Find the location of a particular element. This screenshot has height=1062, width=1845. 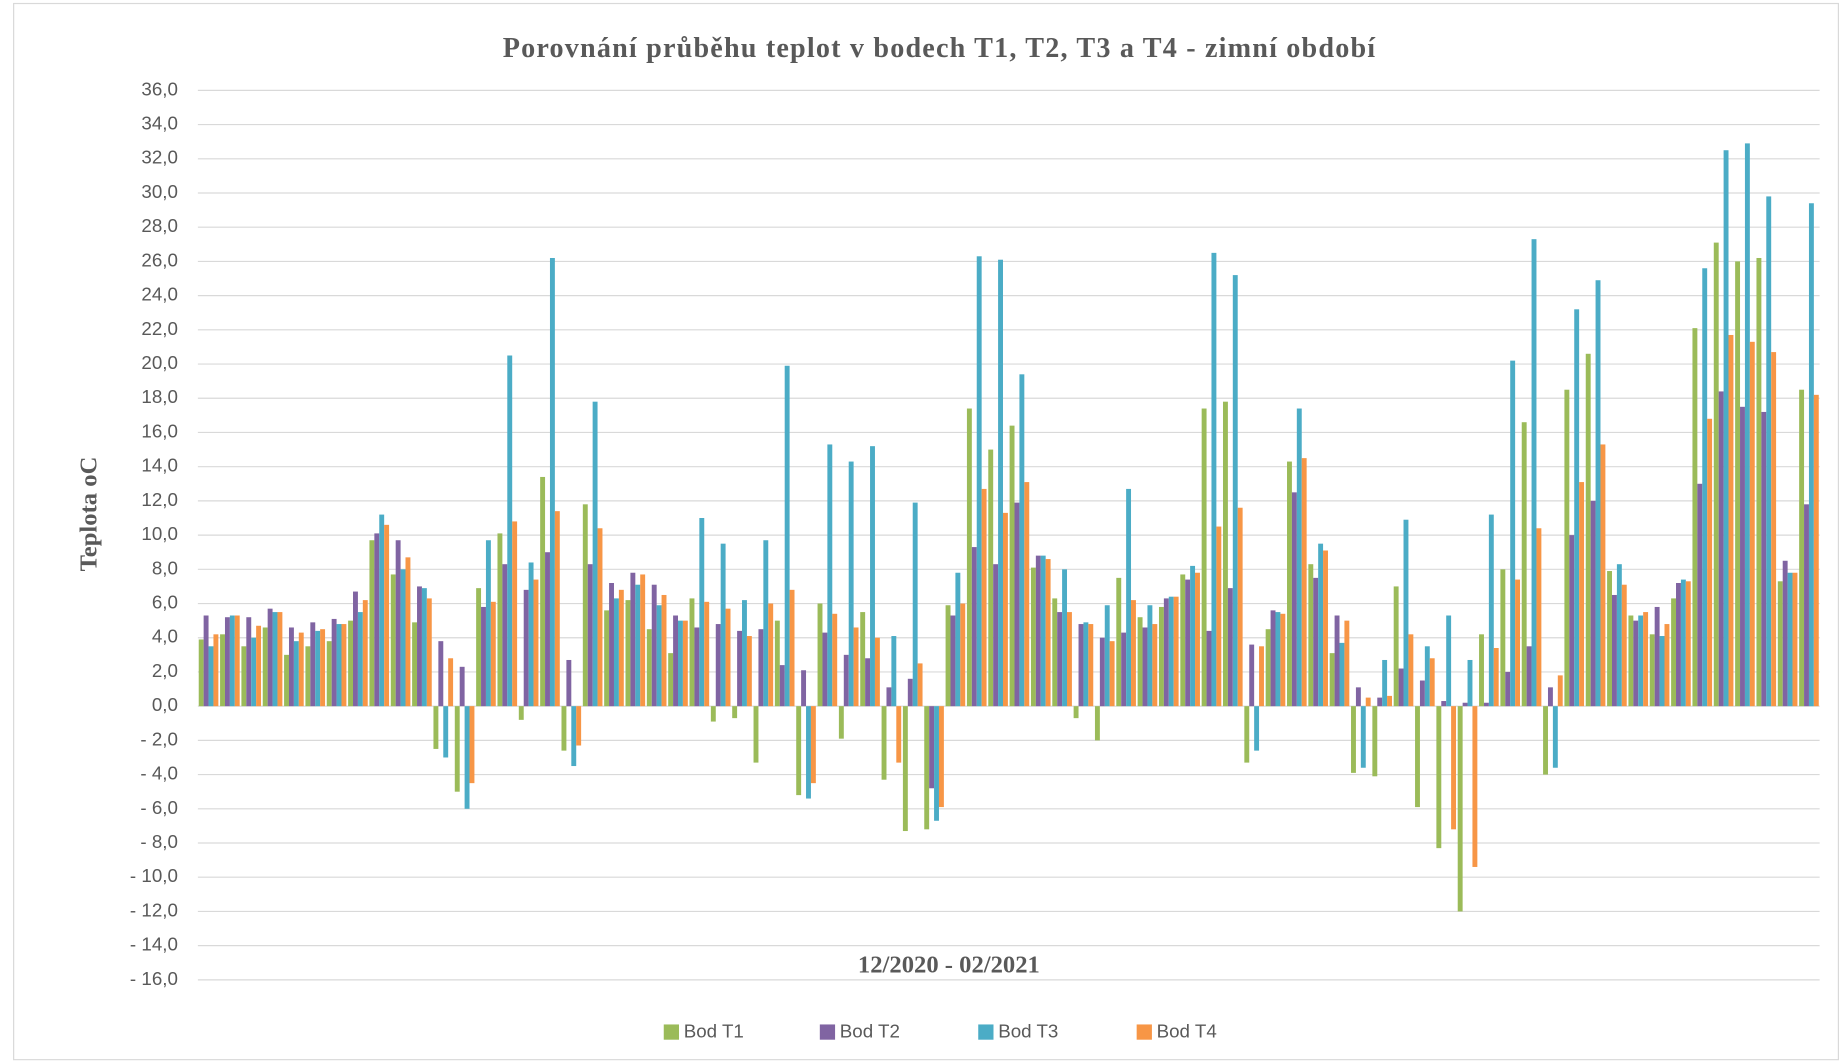

y-tick-label: - 14,0 is located at coordinates (154, 944).